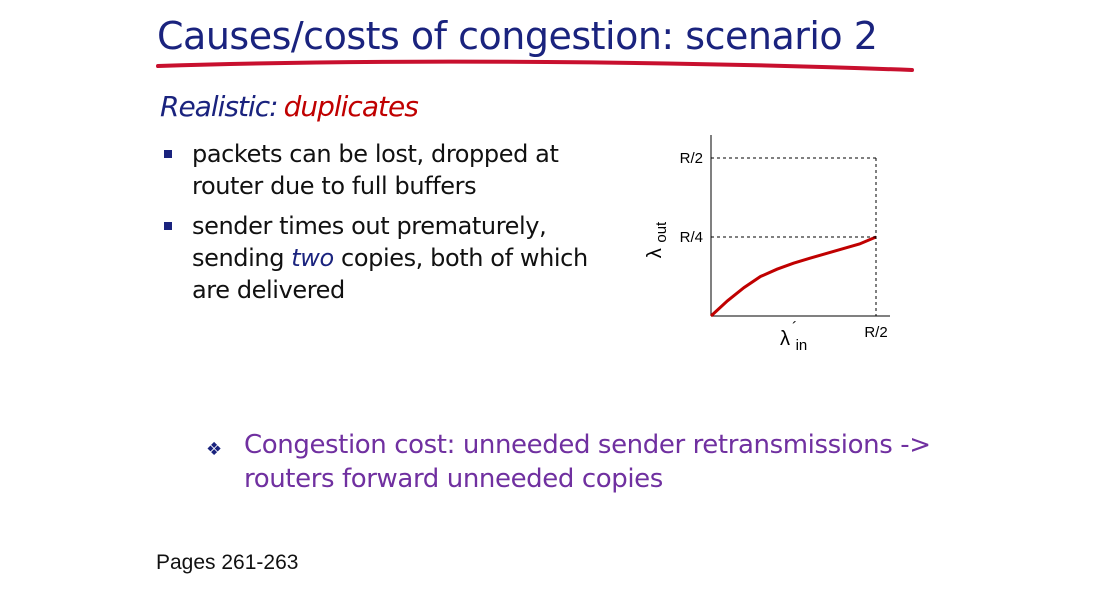 The width and height of the screenshot is (1110, 600). What do you see at coordinates (390, 274) in the screenshot?
I see `bullet-text-post: copies, both of which are delivered` at bounding box center [390, 274].